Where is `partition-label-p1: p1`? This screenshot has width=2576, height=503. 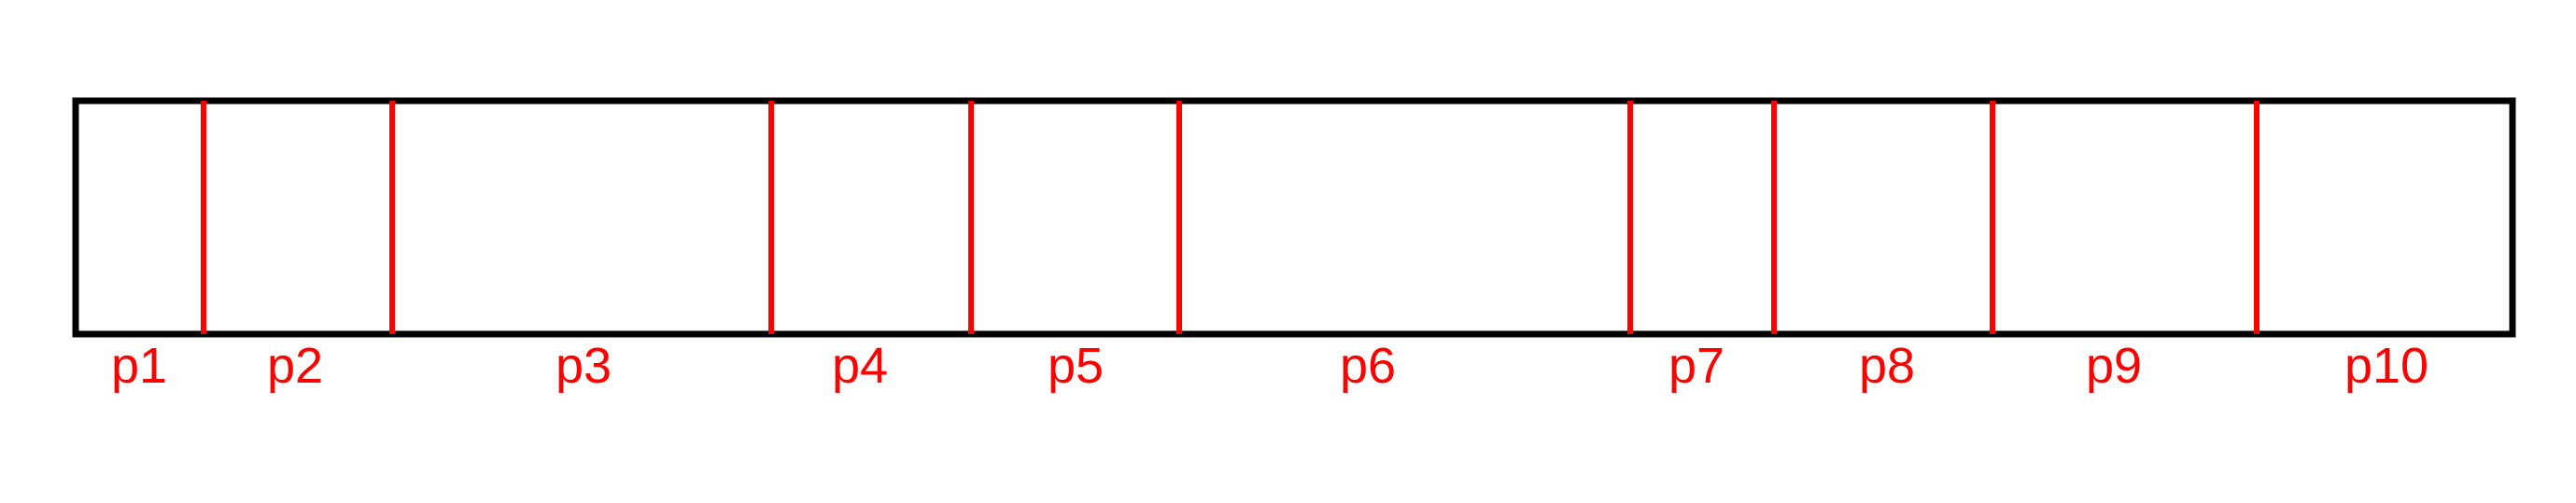
partition-label-p1: p1 is located at coordinates (139, 366).